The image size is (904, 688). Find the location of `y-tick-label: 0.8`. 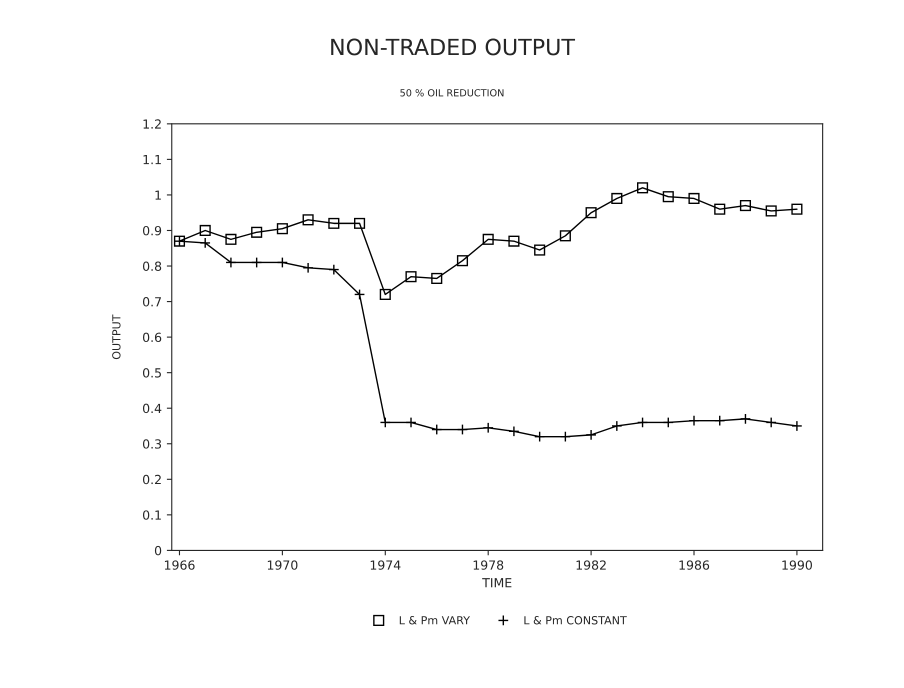

y-tick-label: 0.8 is located at coordinates (152, 266).